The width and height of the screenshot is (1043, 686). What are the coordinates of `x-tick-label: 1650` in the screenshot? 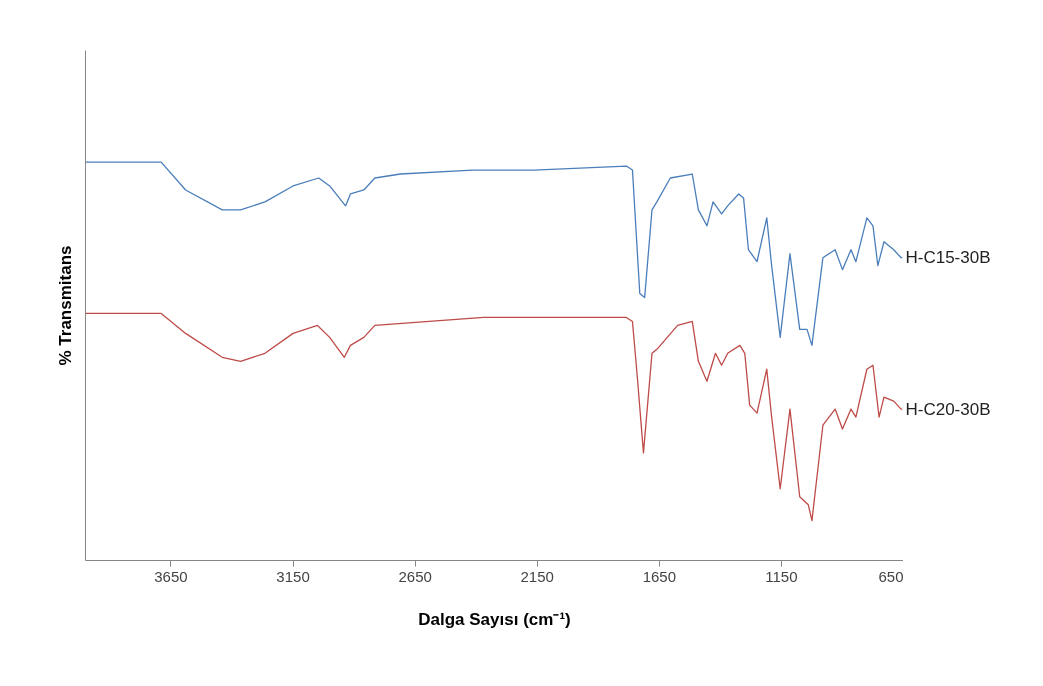 It's located at (659, 576).